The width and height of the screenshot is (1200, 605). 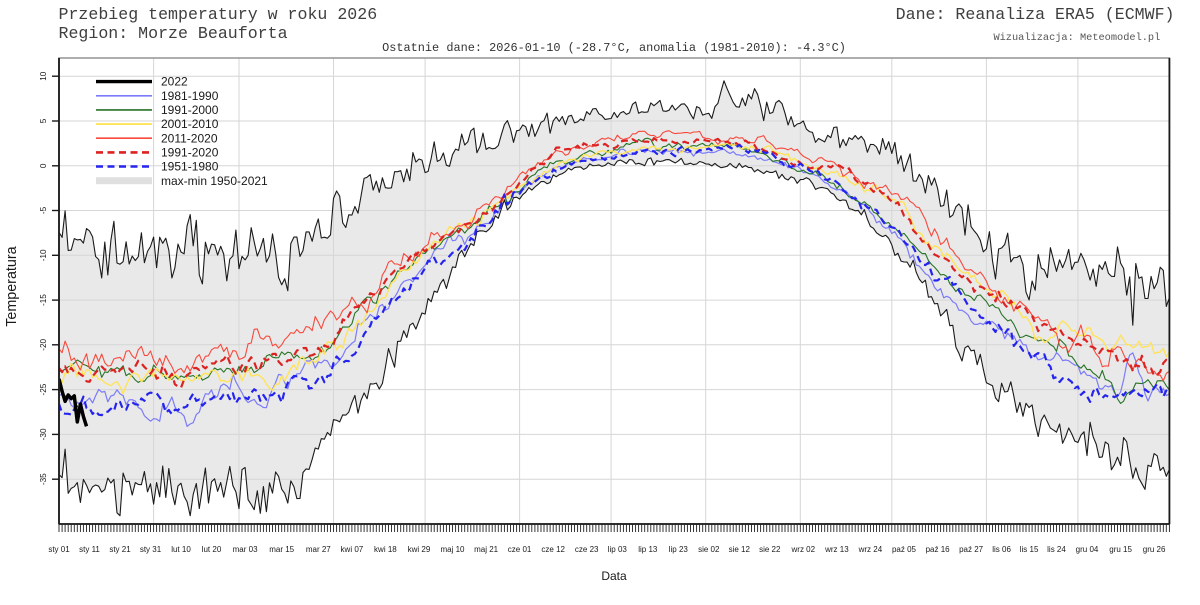 I want to click on svg-text: cze 23, so click(x=587, y=549).